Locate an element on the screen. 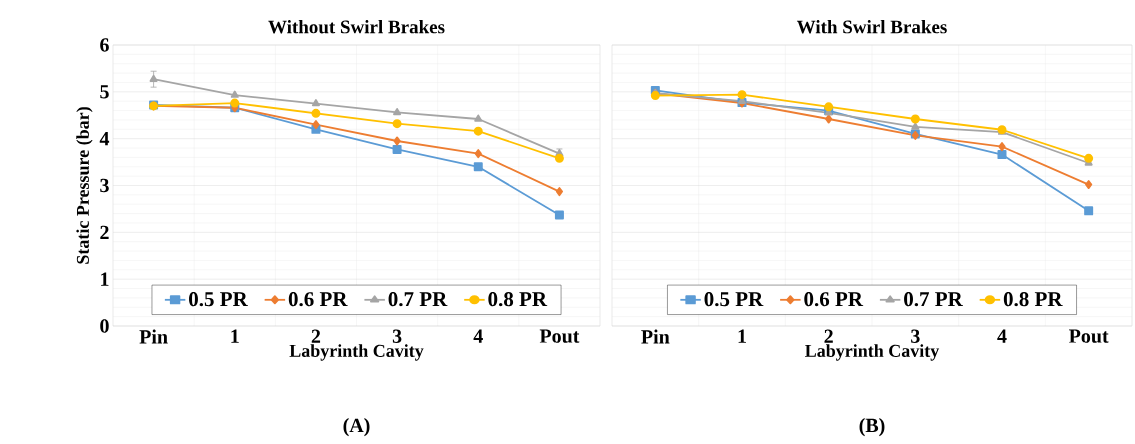 The image size is (1135, 444). y-tick-label: 4 is located at coordinates (104, 139).